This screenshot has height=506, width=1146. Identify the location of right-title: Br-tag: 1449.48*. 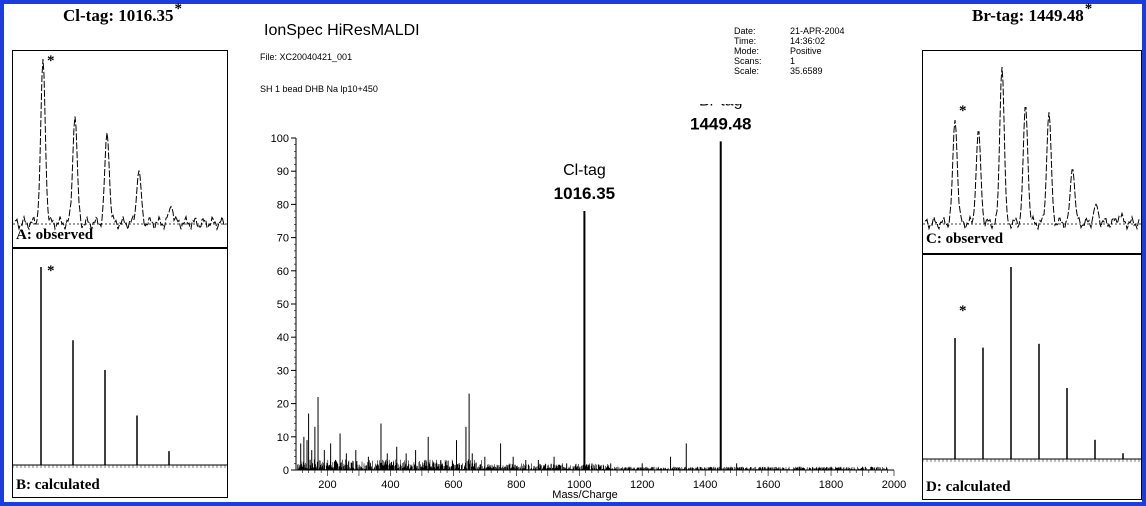
(1032, 13).